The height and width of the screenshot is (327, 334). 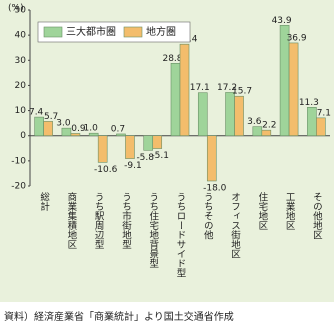 What do you see at coordinates (227, 88) in the screenshot?
I see `value-label: 17.2` at bounding box center [227, 88].